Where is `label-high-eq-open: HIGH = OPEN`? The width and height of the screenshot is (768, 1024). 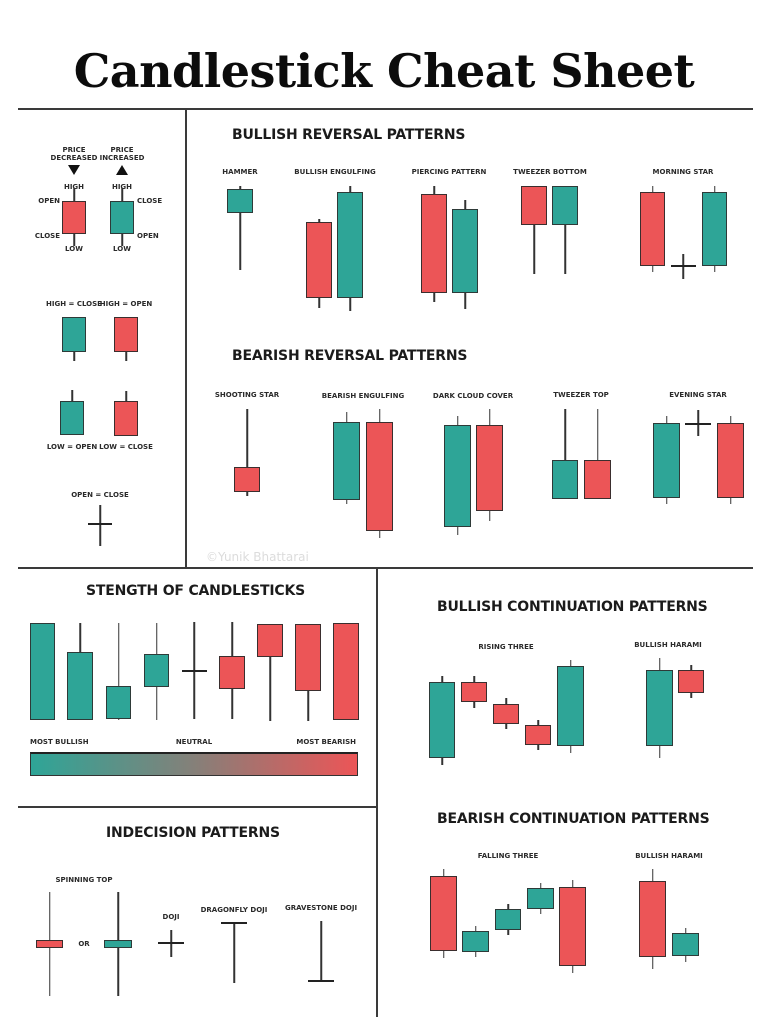
label-high-eq-open: HIGH = OPEN is located at coordinates (126, 304).